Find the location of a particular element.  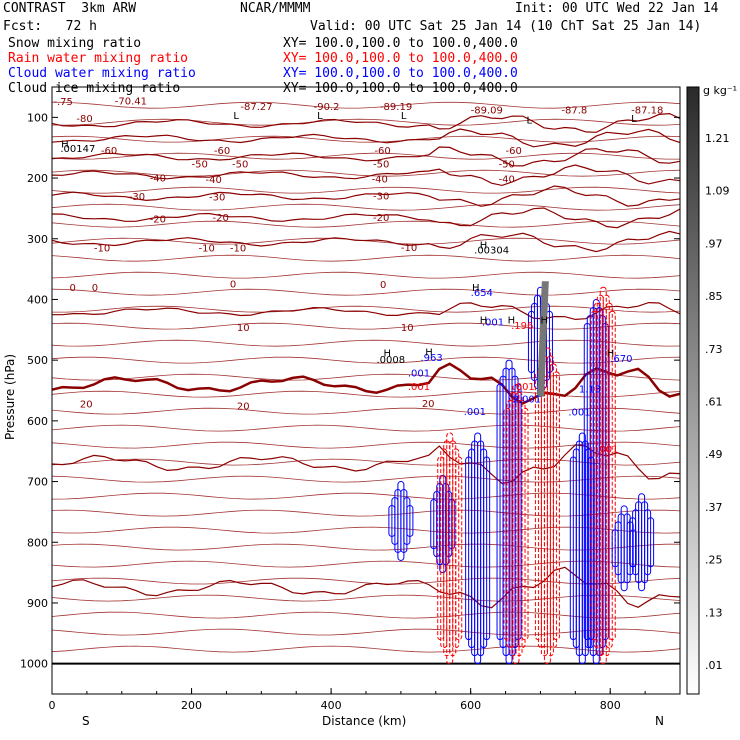

forecast-hour: Fcst: 72 h is located at coordinates (50, 26).